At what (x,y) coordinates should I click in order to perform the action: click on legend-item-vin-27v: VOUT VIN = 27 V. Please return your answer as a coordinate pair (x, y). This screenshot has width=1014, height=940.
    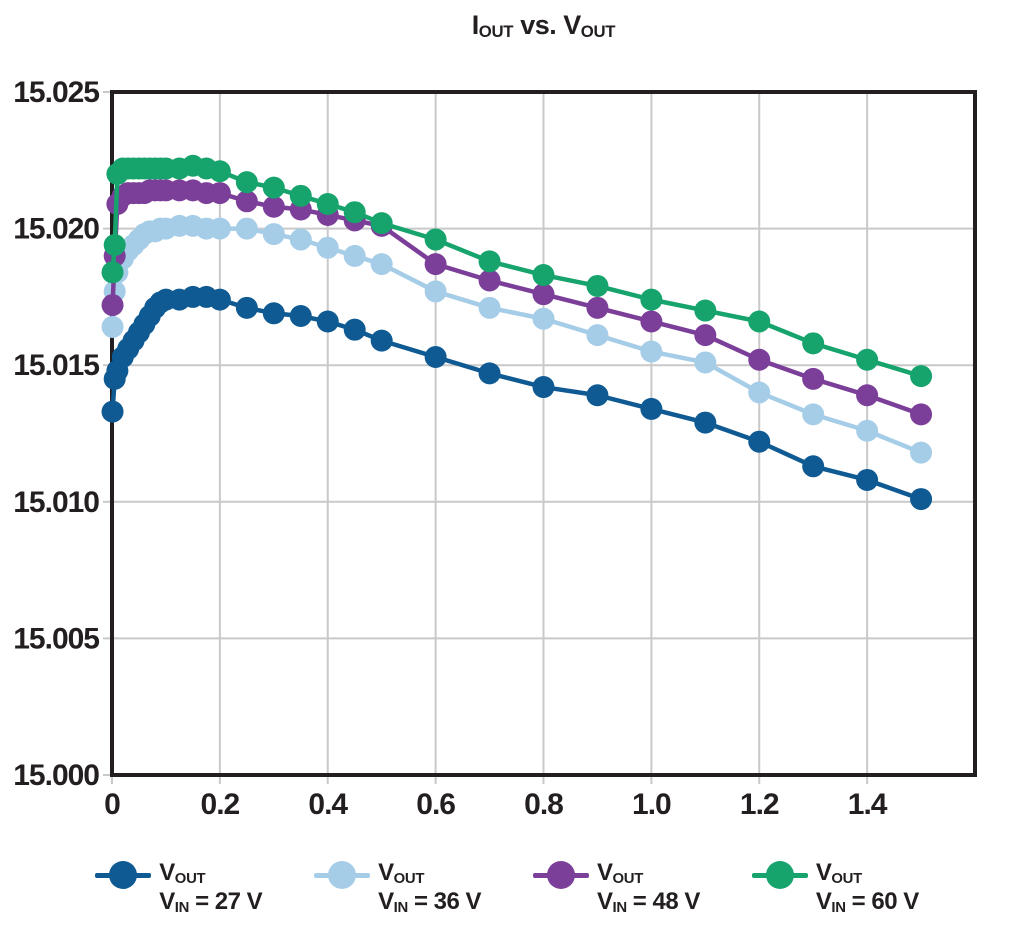
    Looking at the image, I should click on (179, 887).